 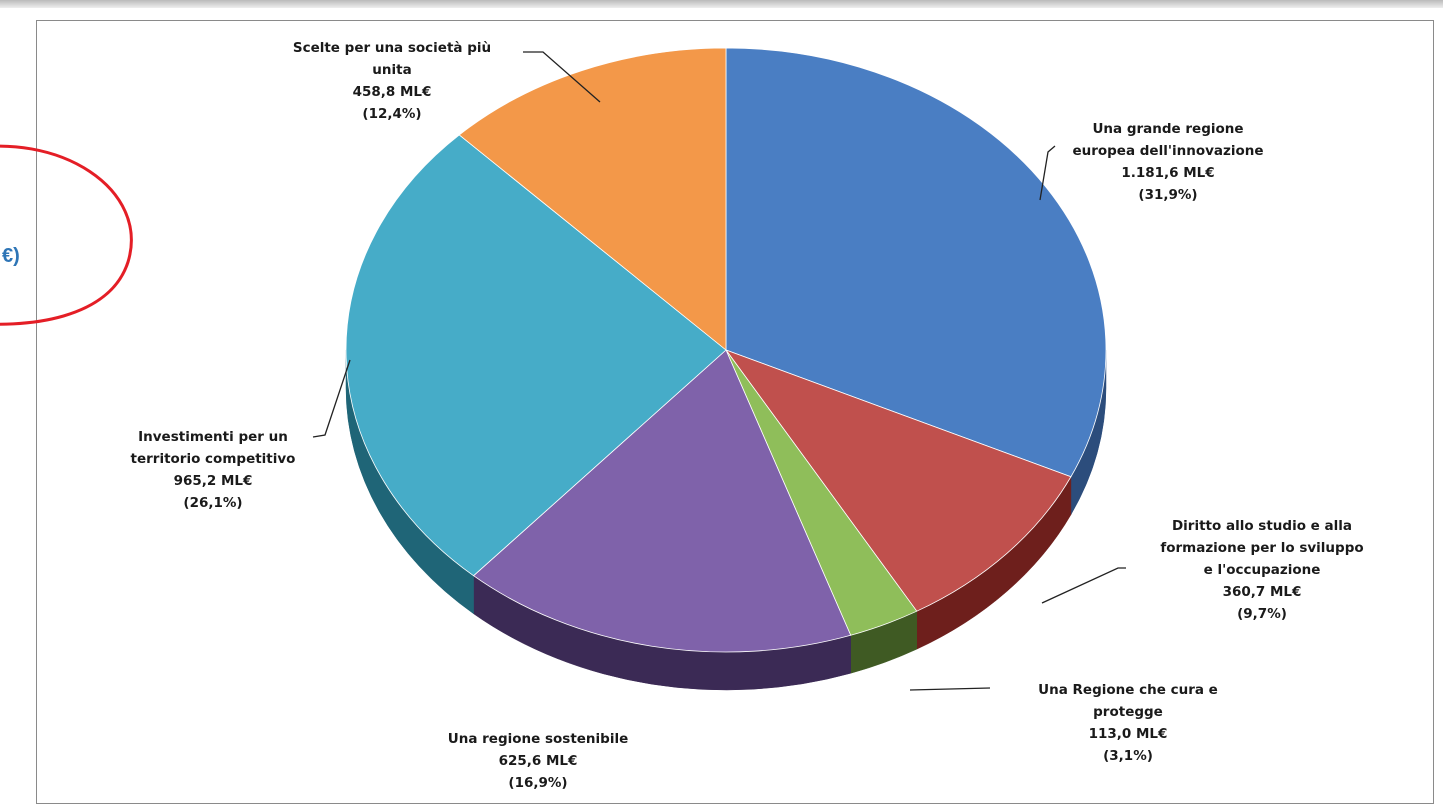 What do you see at coordinates (1167, 173) in the screenshot?
I see `slice-label-line: 1.181,6 ML€` at bounding box center [1167, 173].